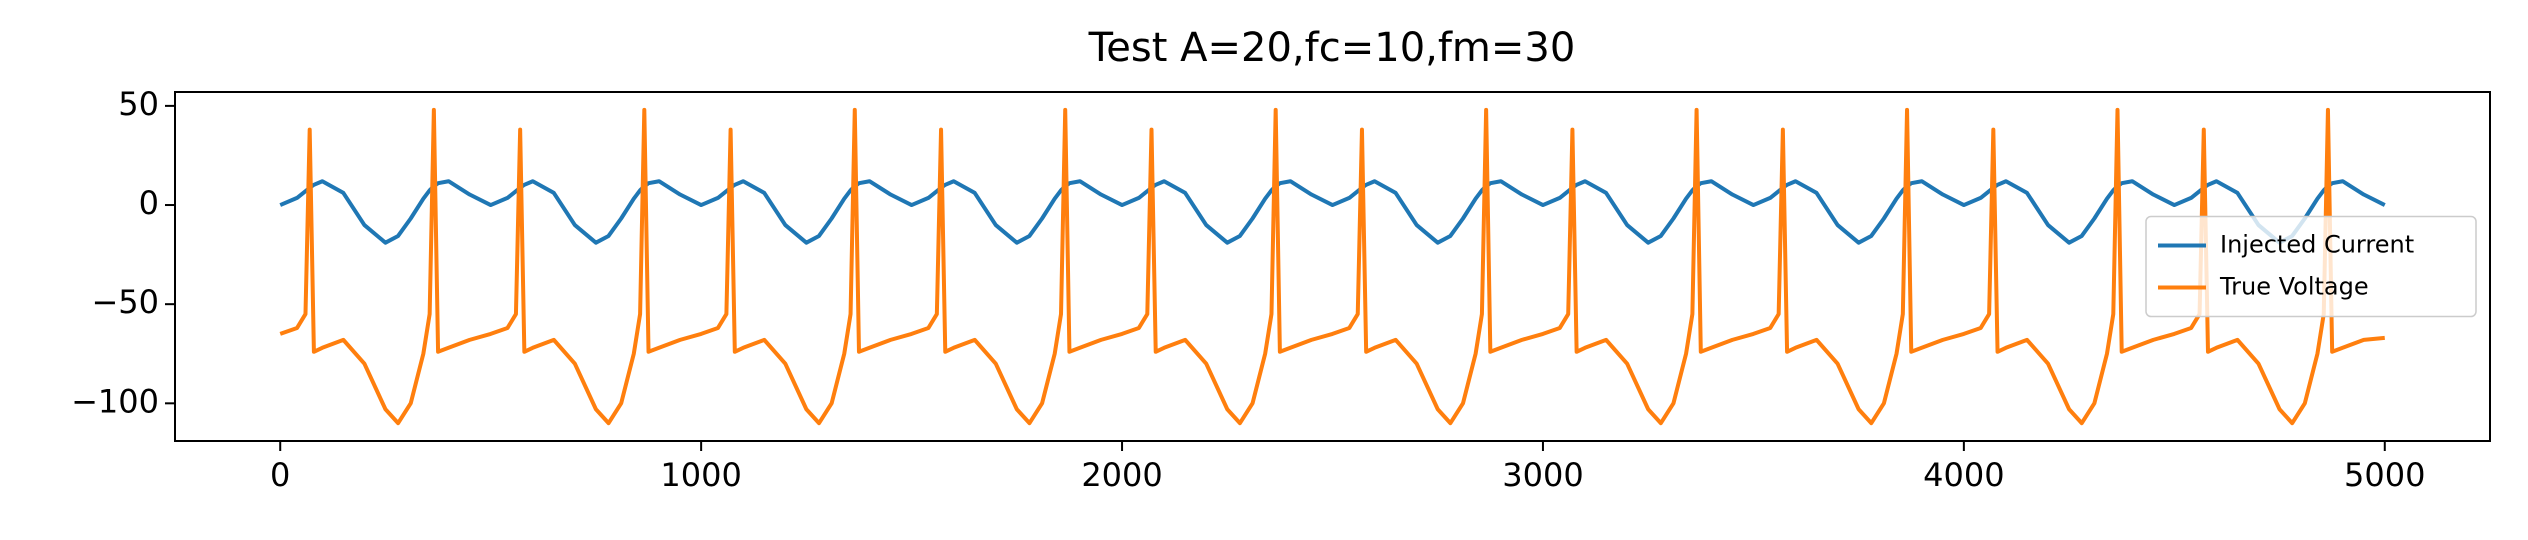 This screenshot has height=540, width=2528. What do you see at coordinates (1332, 212) in the screenshot?
I see `series-line` at bounding box center [1332, 212].